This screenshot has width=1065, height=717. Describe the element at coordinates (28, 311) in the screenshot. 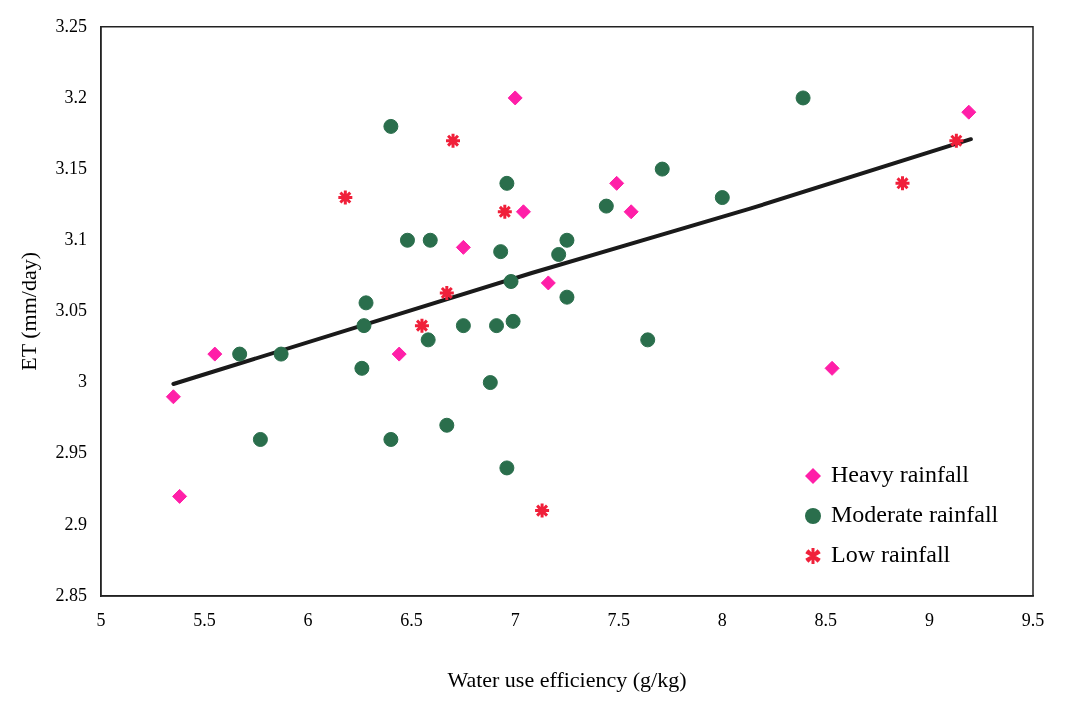

I see `y-axis-title: ET (mm/day)` at that location.